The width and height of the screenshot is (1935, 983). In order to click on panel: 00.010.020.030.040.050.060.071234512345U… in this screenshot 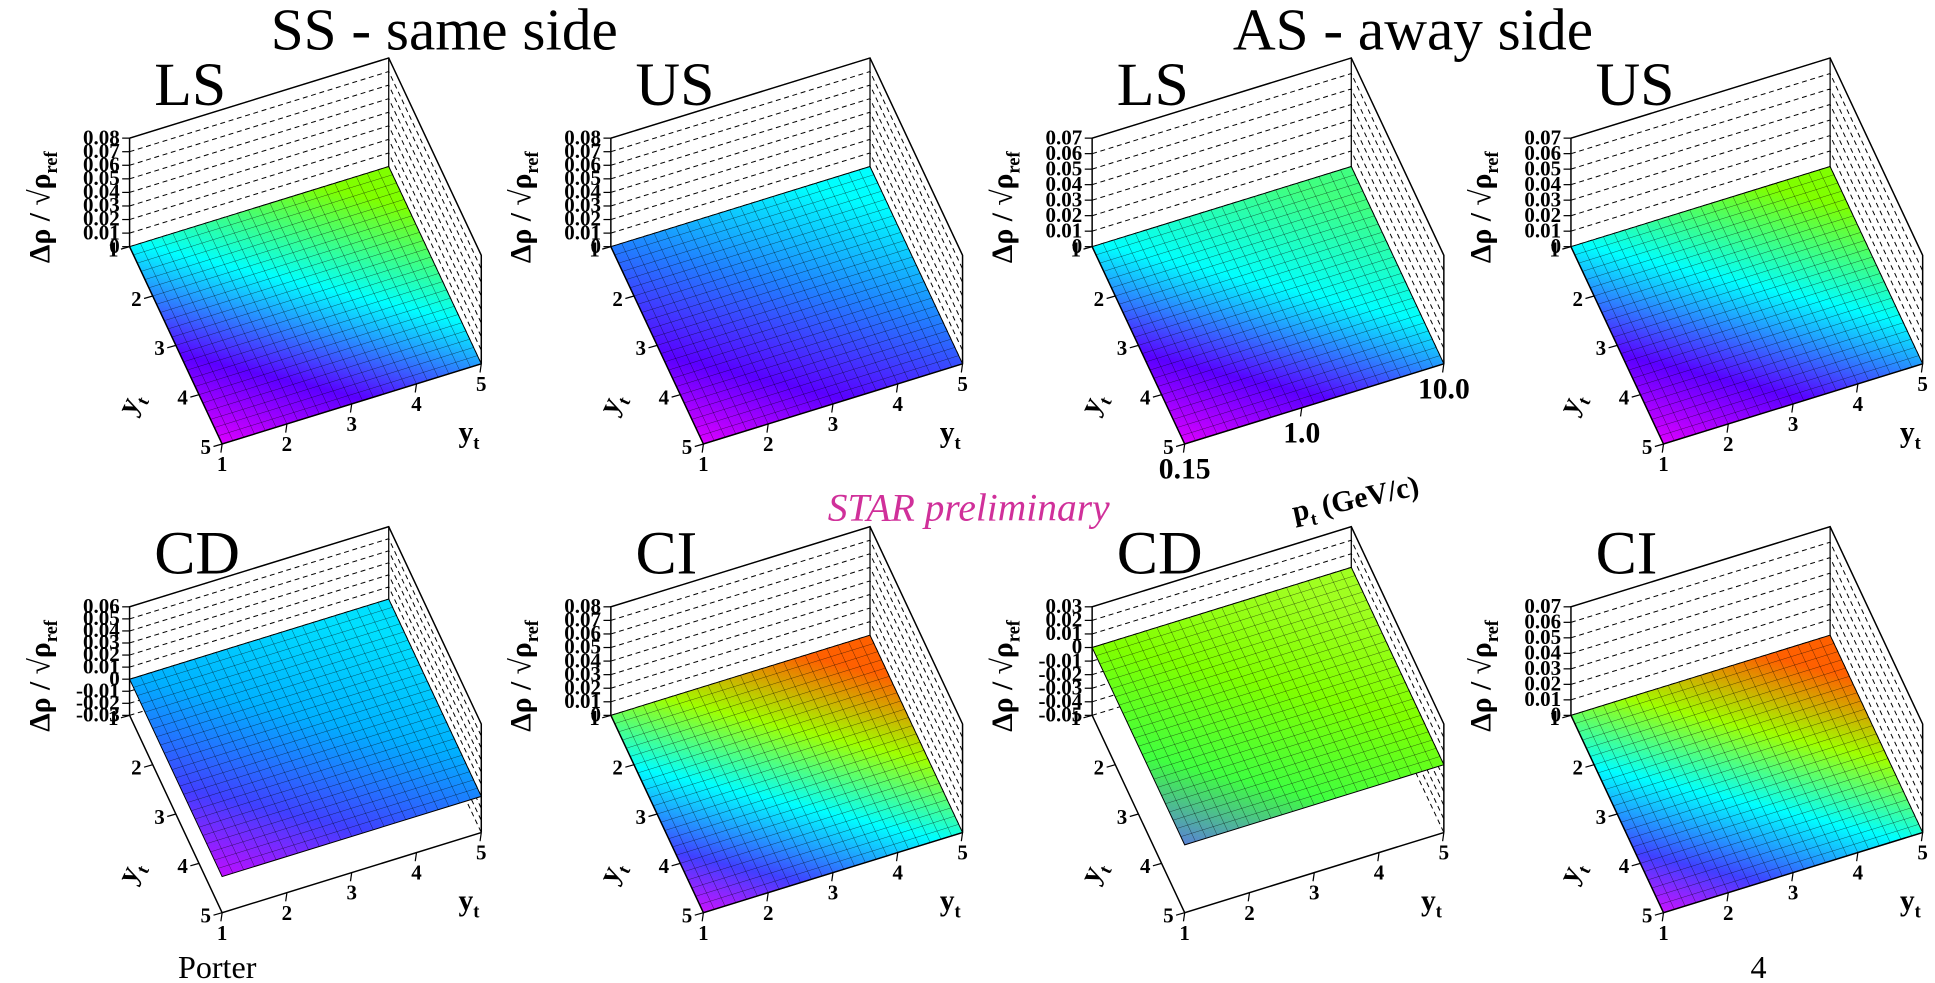, I will do `click(1697, 263)`.